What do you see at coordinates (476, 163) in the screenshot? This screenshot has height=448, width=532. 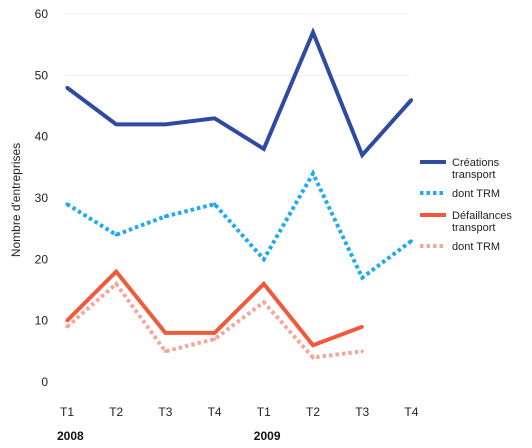 I see `legend-label: Créations` at bounding box center [476, 163].